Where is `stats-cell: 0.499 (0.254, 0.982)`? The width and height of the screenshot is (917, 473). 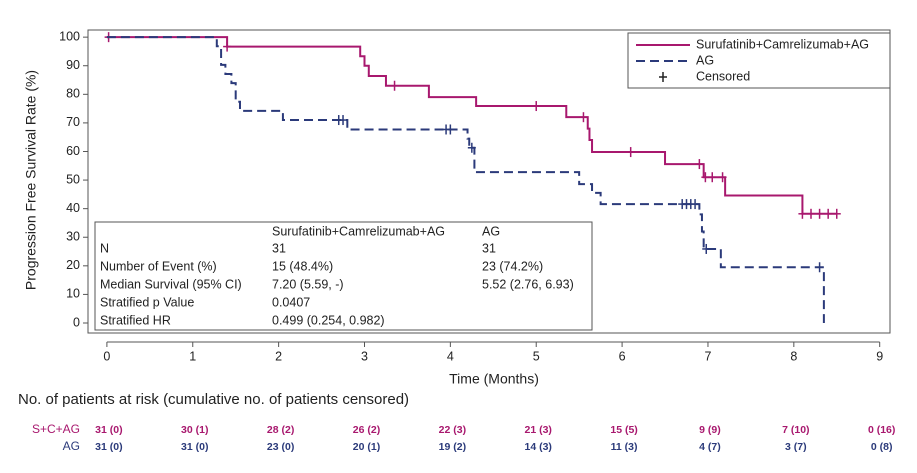
stats-cell: 0.499 (0.254, 0.982) is located at coordinates (328, 320).